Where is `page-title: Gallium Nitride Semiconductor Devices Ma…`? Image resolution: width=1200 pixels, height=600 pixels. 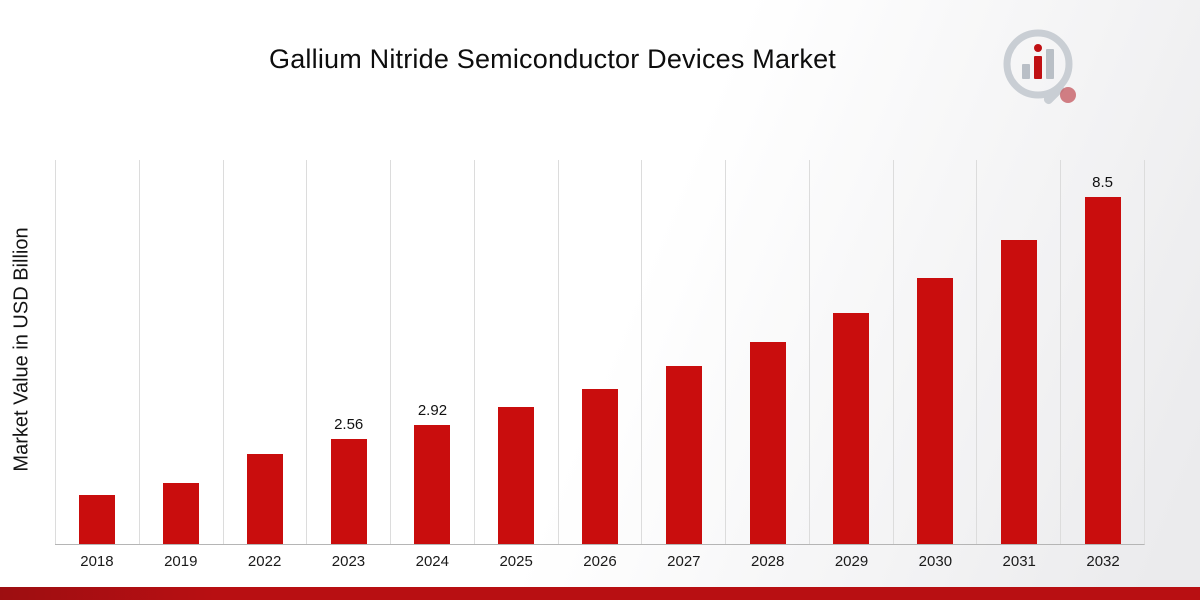
page-title: Gallium Nitride Semiconductor Devices Ma… is located at coordinates (552, 59).